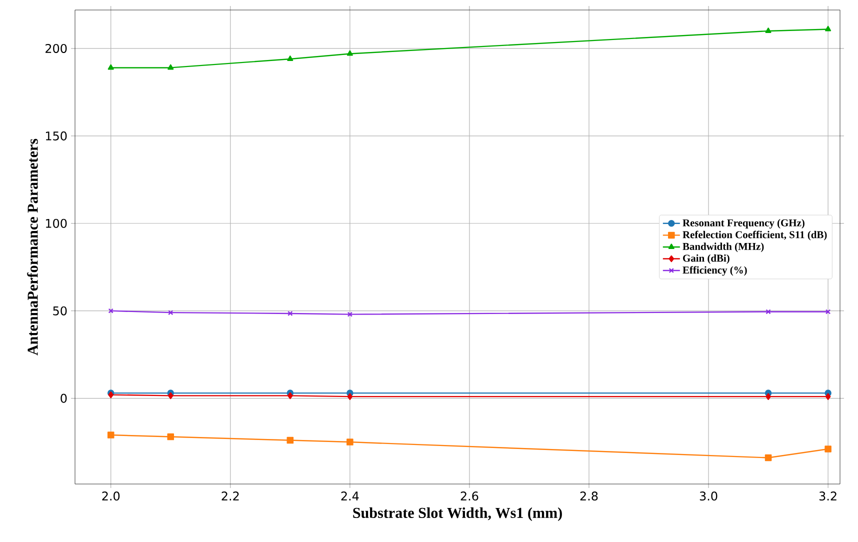  I want to click on x-tick-label: 3.2, so click(827, 496).